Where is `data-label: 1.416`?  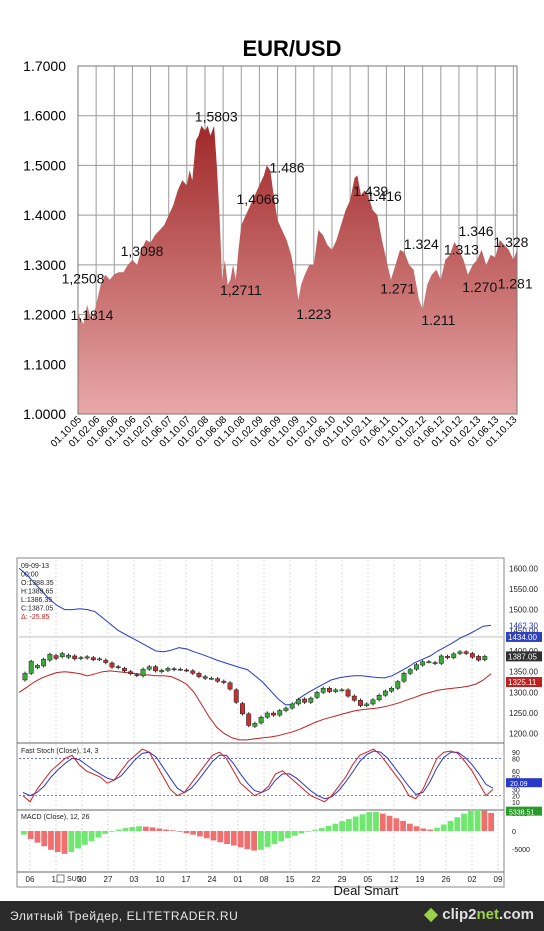 data-label: 1.416 is located at coordinates (384, 196).